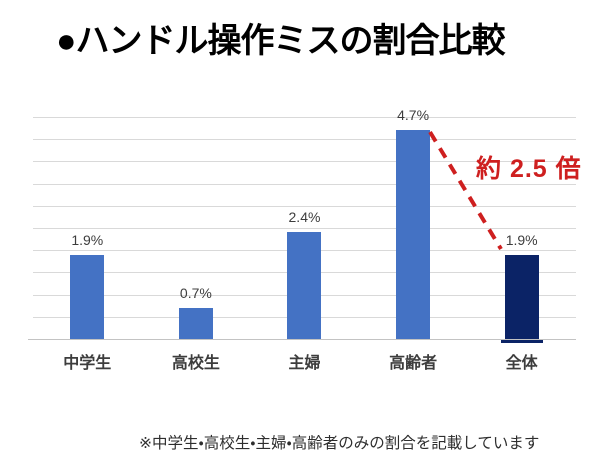 The image size is (603, 474). What do you see at coordinates (521, 239) in the screenshot?
I see `value-label-全体: 1.9%` at bounding box center [521, 239].